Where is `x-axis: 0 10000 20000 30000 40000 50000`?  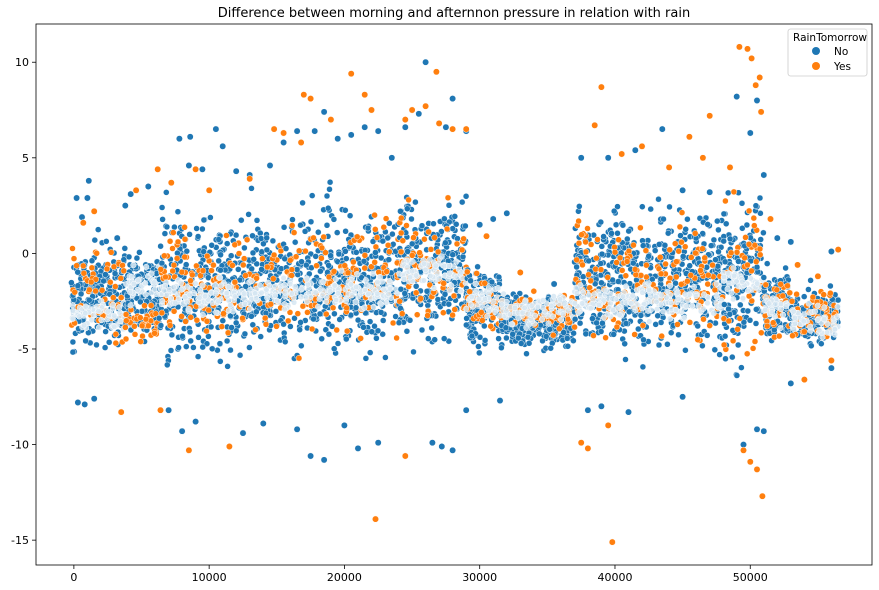
x-axis: 0 10000 20000 30000 40000 50000 is located at coordinates (419, 574).